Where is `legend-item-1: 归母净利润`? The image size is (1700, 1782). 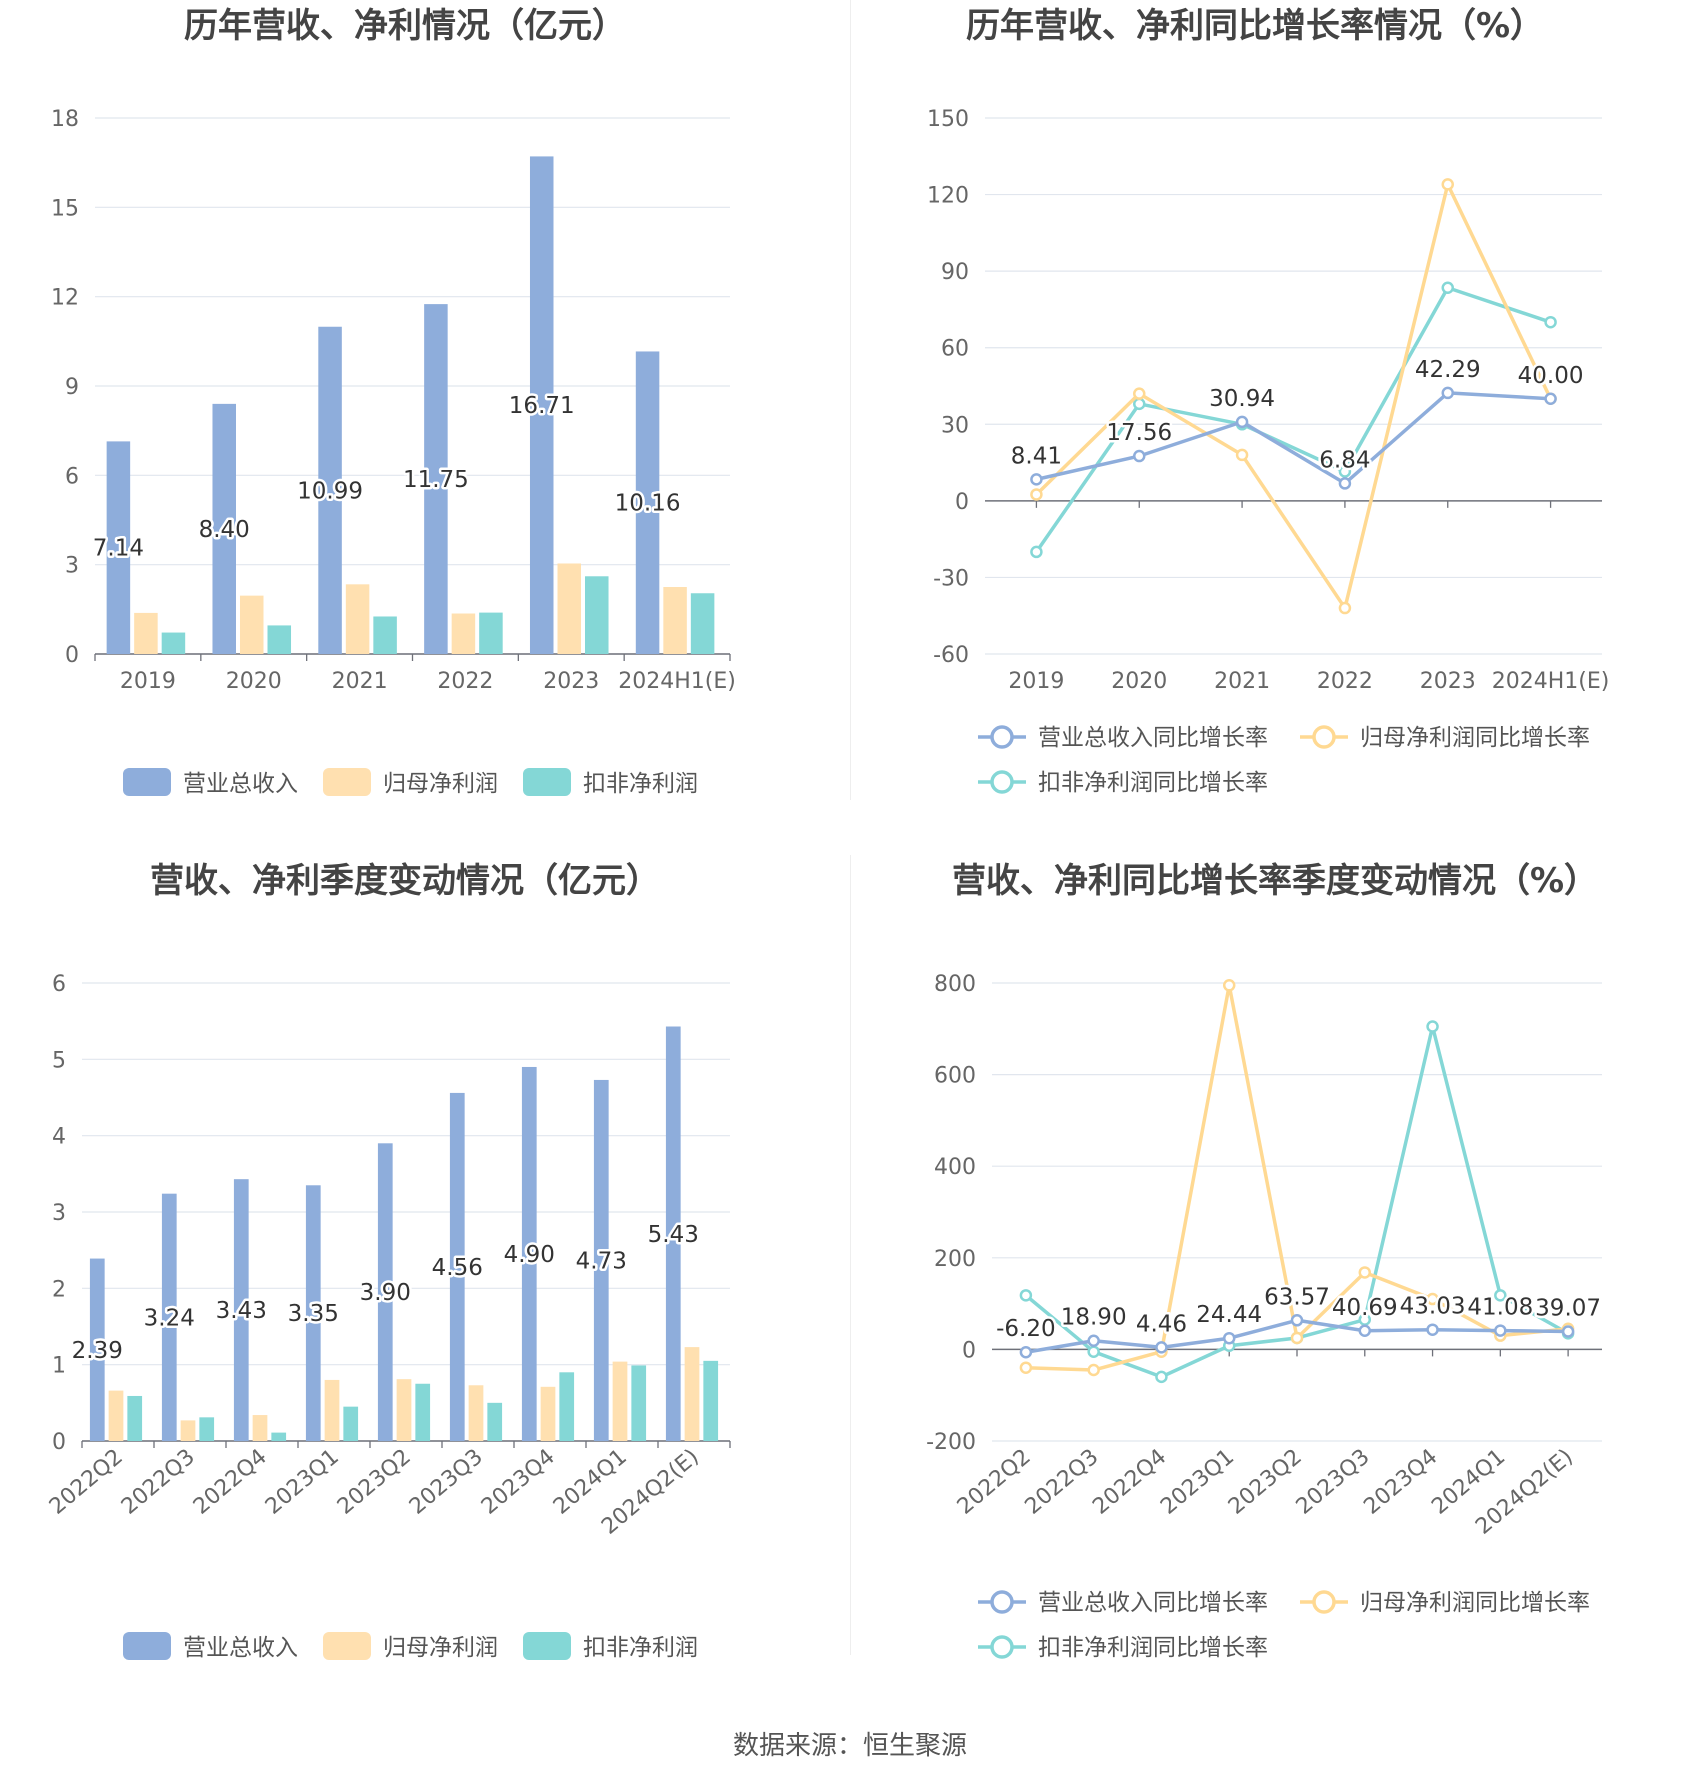 legend-item-1: 归母净利润 is located at coordinates (410, 782).